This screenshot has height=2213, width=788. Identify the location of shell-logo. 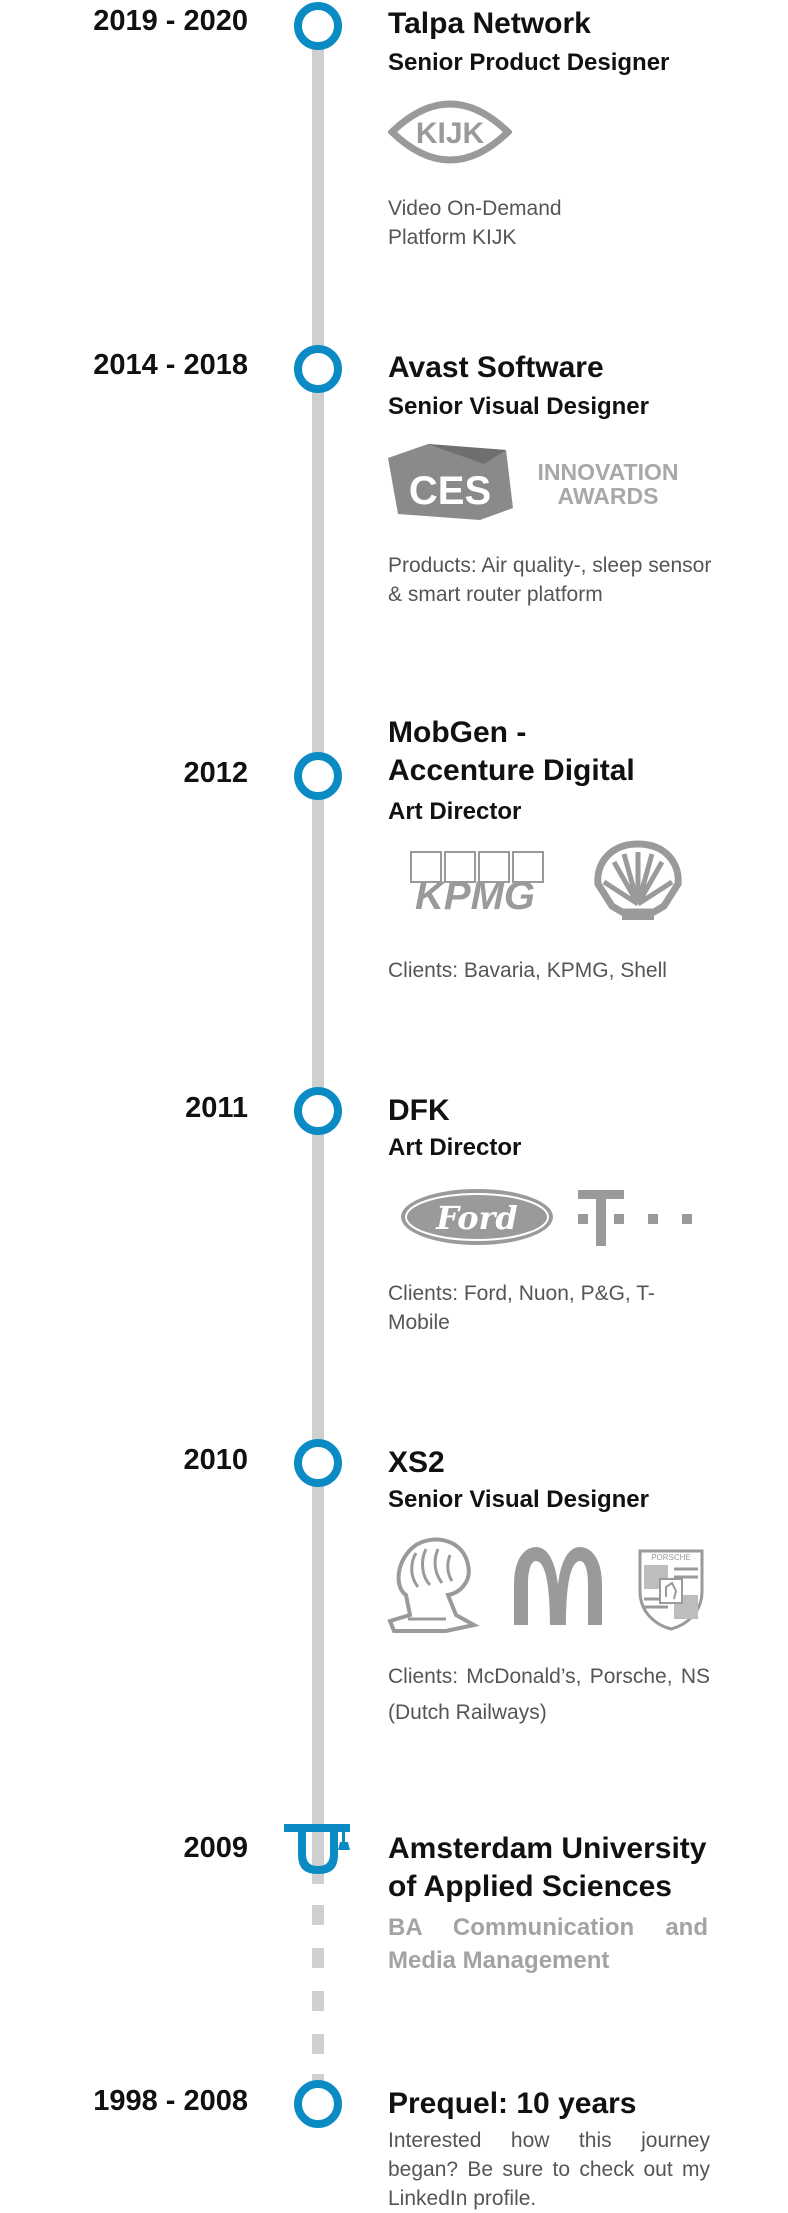
(638, 881).